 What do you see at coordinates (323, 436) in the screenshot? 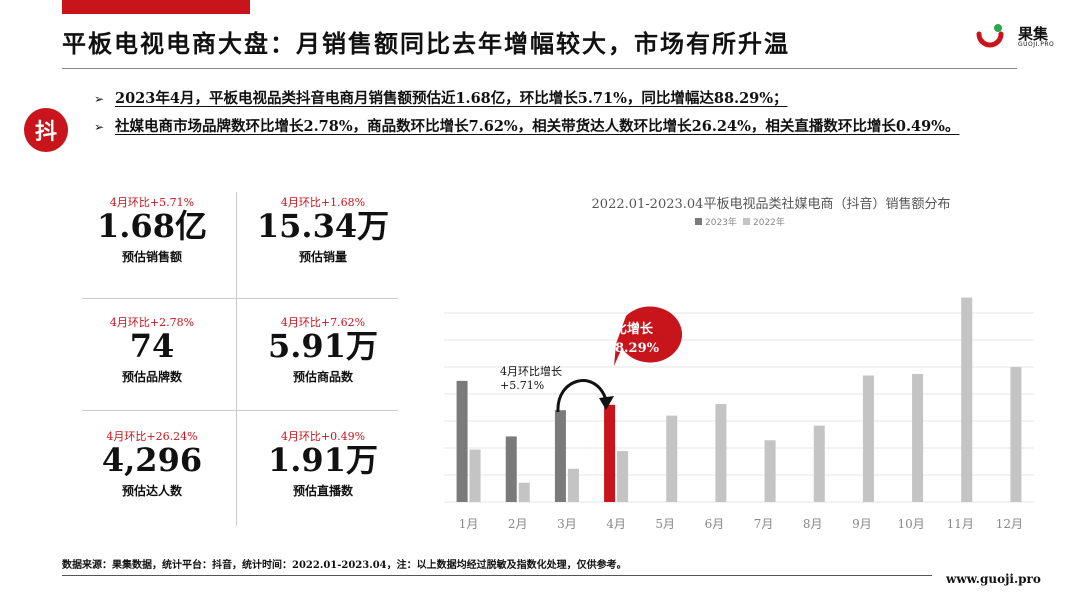
I see `kpi-change: 4月环比+0.49%` at bounding box center [323, 436].